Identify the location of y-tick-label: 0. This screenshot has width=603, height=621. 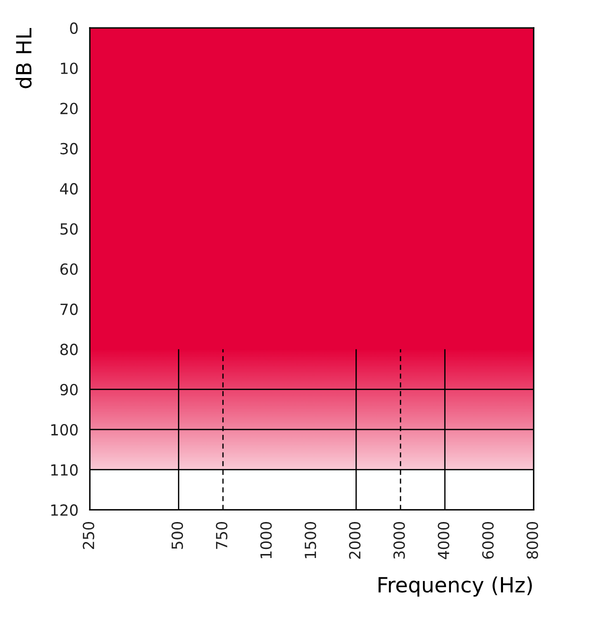
(74, 28).